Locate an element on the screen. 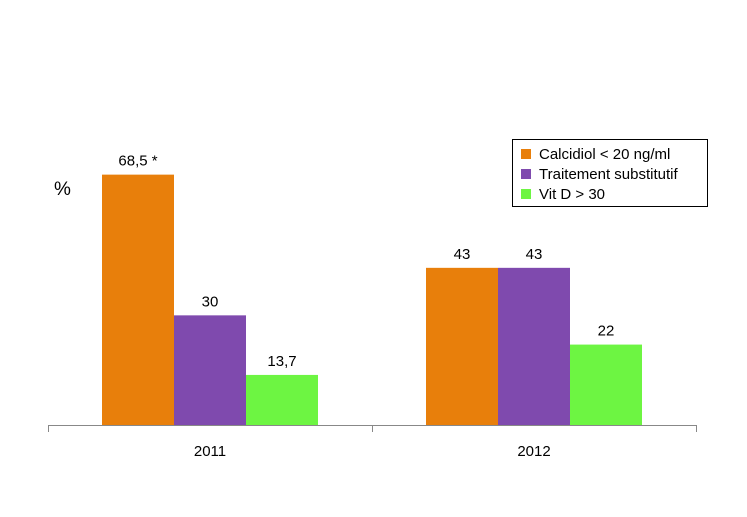 The width and height of the screenshot is (747, 517). legend-item-calcidiol: Calcidiol < 20 ng/ml is located at coordinates (614, 154).